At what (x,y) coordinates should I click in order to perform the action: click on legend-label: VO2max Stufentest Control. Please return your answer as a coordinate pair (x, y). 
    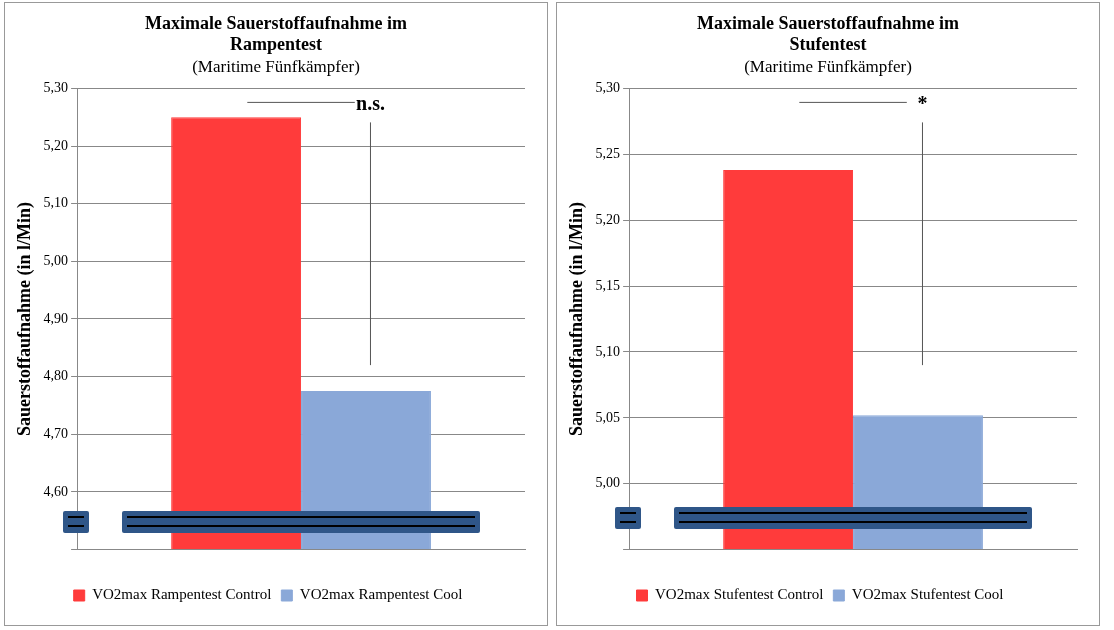
    Looking at the image, I should click on (739, 594).